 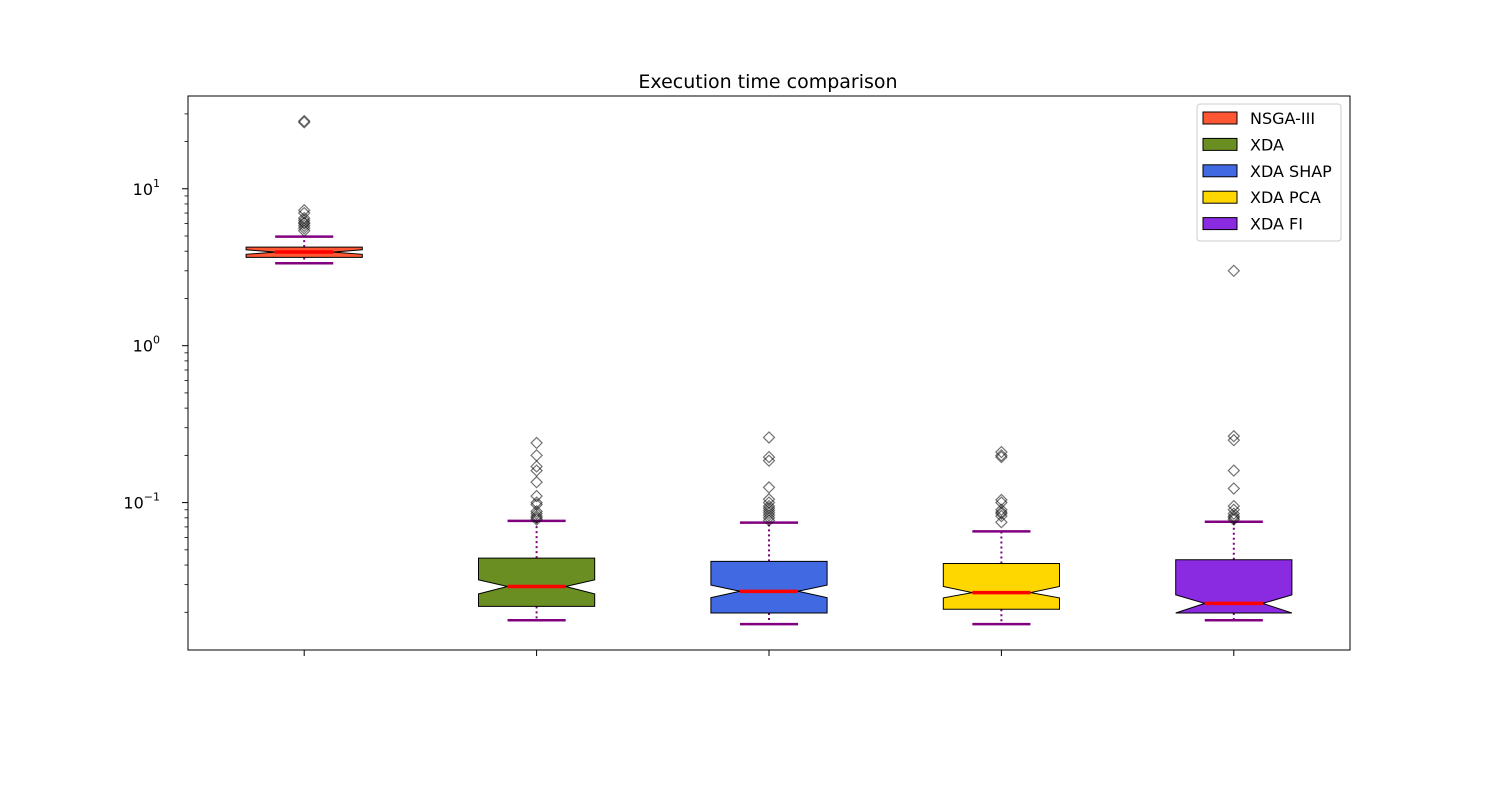 I want to click on legend-label: XDA FI, so click(x=1276, y=224).